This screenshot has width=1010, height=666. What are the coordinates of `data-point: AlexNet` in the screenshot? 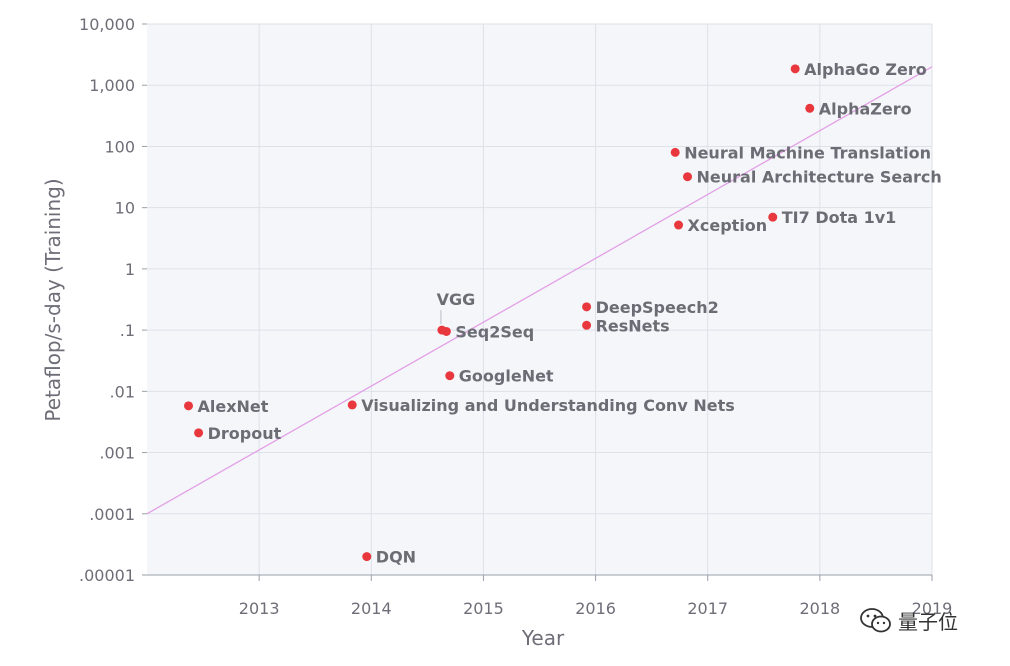 It's located at (226, 406).